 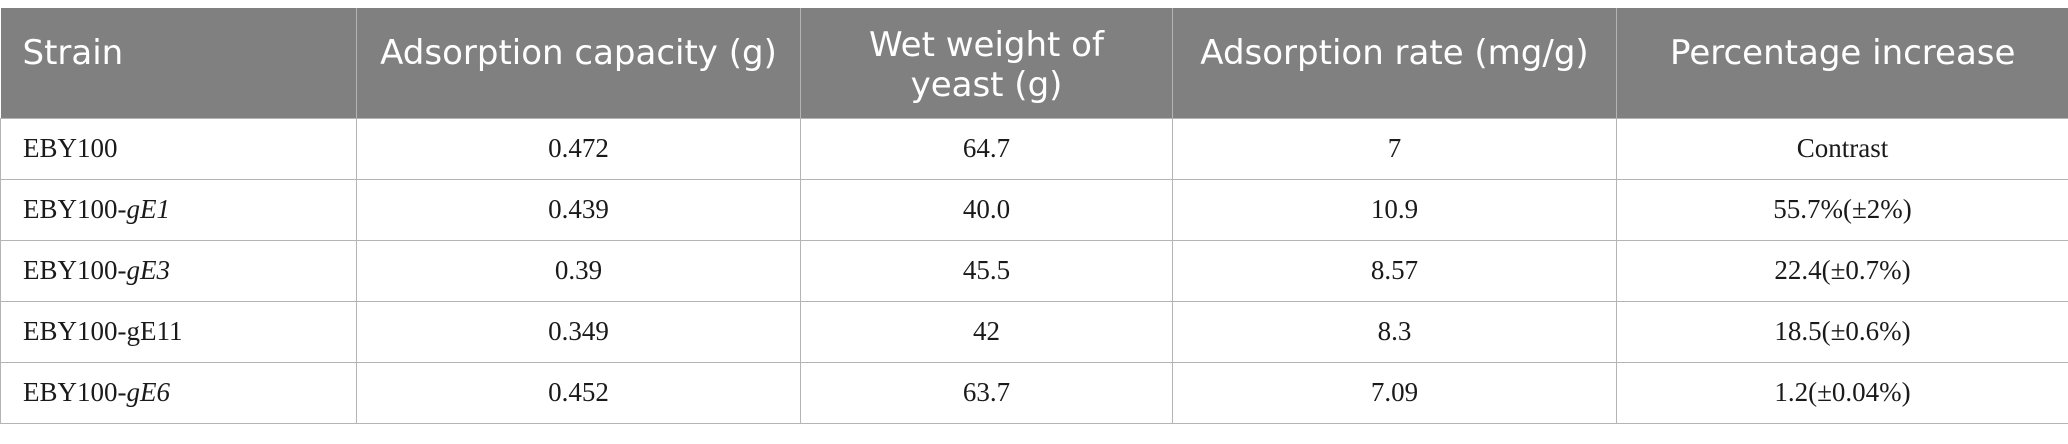 I want to click on cell-wet-weight: 45.5, so click(x=986, y=270).